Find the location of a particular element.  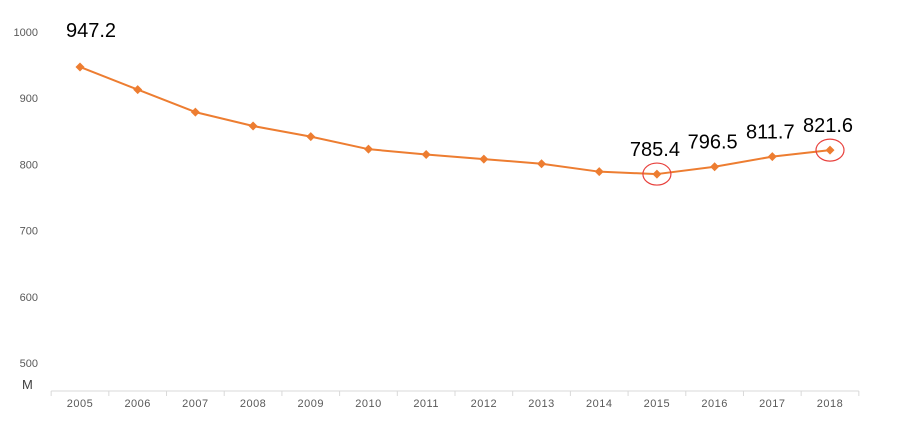

x-tick-label: 2006 is located at coordinates (137, 404).